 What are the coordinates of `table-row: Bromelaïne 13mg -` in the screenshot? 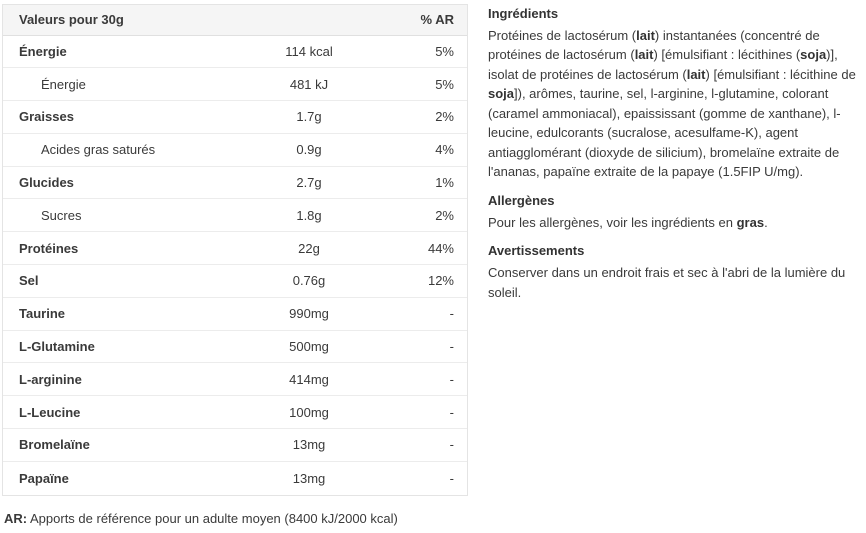 It's located at (235, 445).